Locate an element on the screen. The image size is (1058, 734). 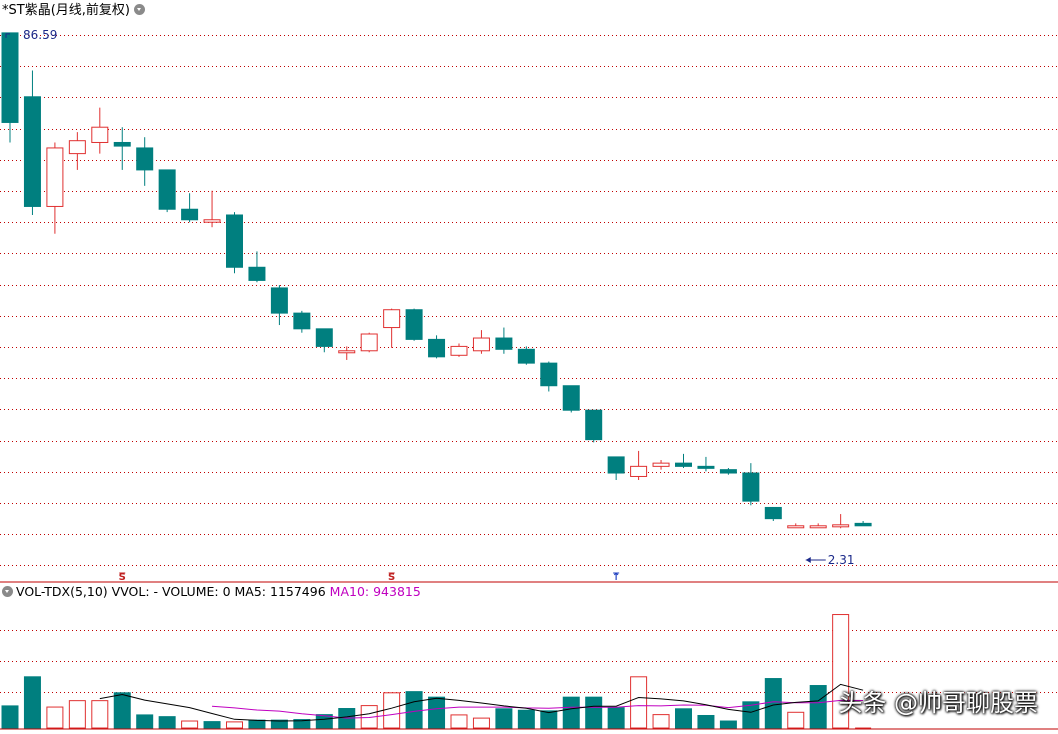
ma10-line is located at coordinates (537, 709).